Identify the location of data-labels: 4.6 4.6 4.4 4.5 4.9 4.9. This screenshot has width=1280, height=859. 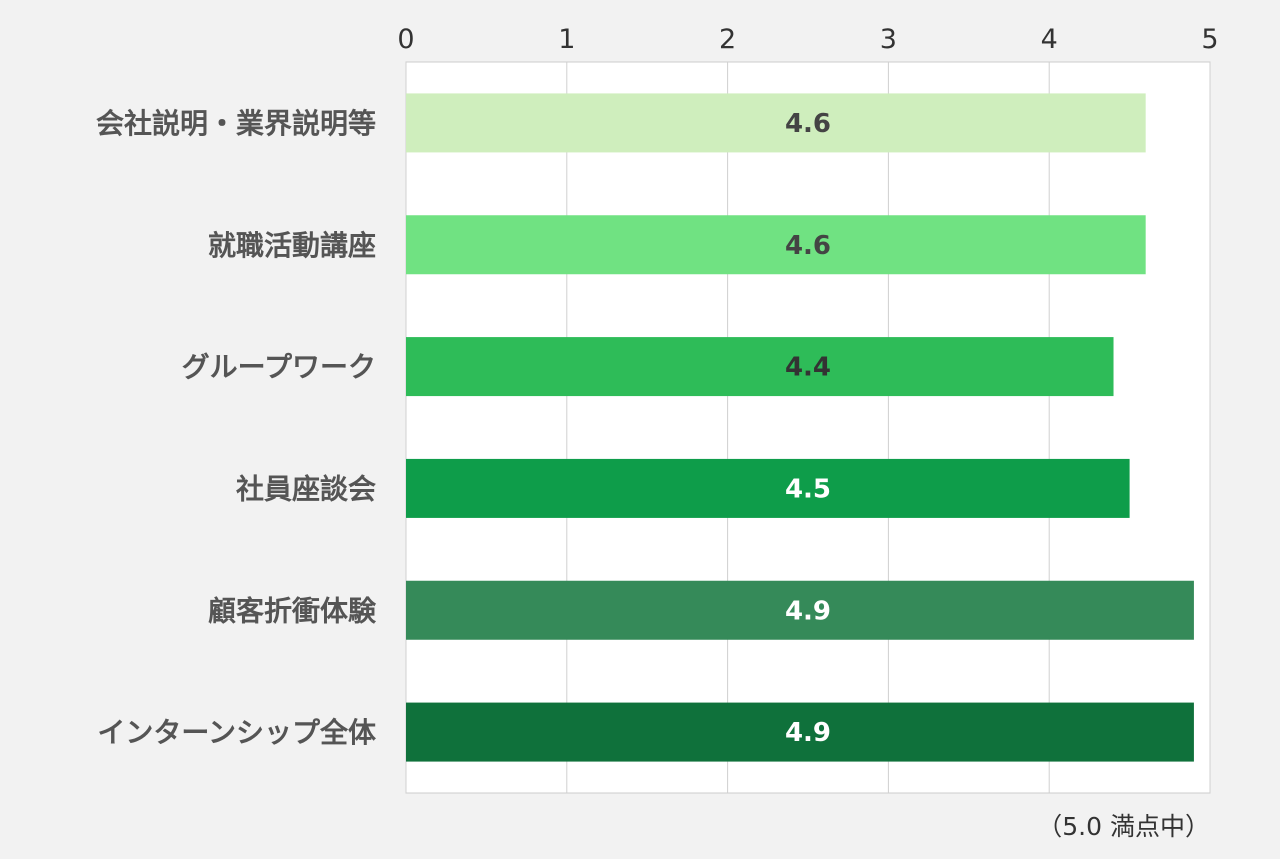
(808, 428).